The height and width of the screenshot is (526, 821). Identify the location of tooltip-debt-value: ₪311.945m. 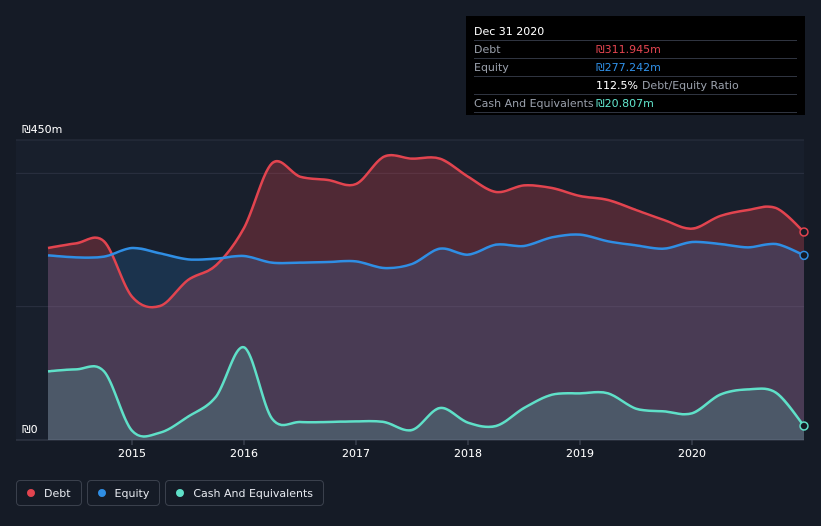
(628, 49).